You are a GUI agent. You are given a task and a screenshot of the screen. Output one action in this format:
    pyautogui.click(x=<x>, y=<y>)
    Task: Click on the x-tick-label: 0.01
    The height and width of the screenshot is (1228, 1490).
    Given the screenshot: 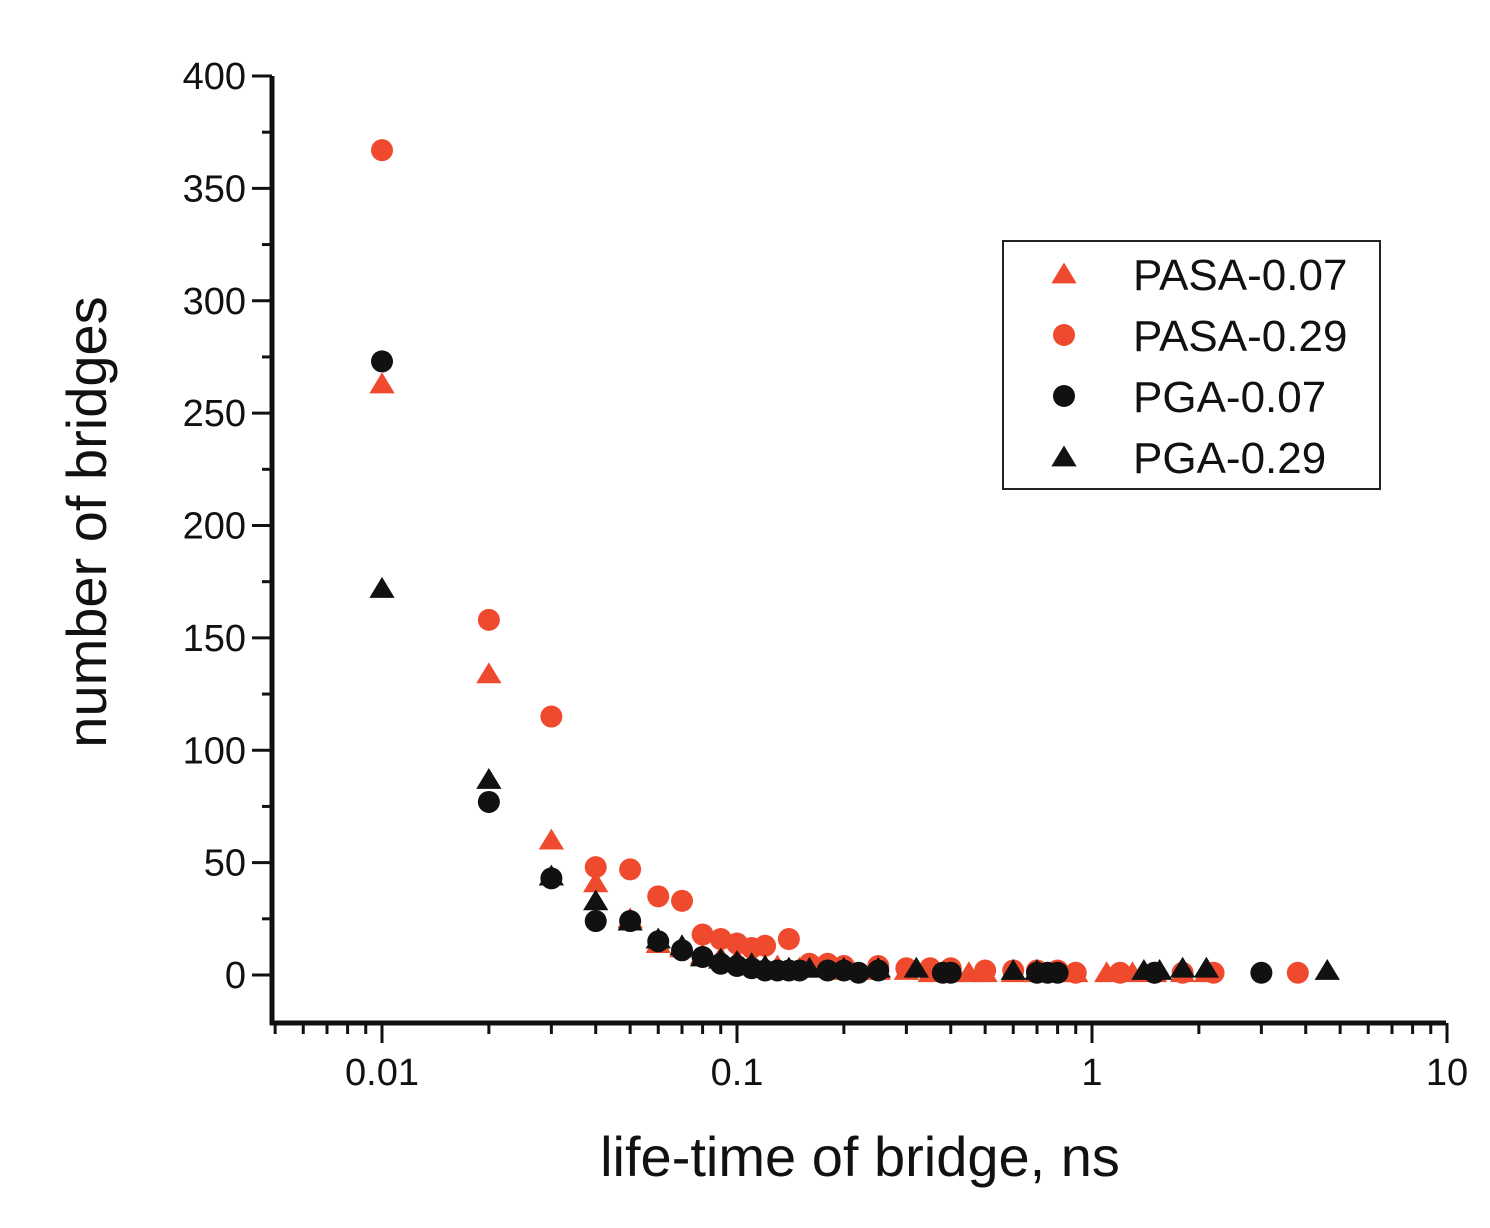 What is the action you would take?
    pyautogui.click(x=382, y=1073)
    